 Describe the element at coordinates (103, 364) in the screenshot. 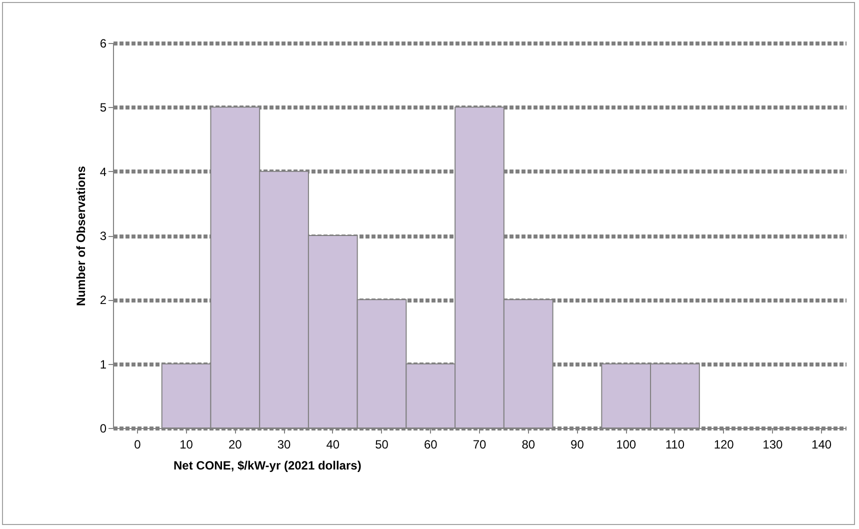

I see `y-tick-label: 1` at that location.